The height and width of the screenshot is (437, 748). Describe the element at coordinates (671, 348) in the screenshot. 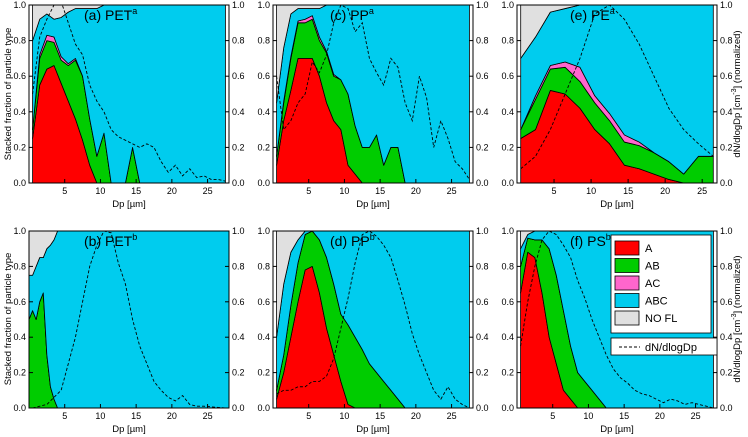

I see `legend-line-label: dN/dlogDp` at that location.